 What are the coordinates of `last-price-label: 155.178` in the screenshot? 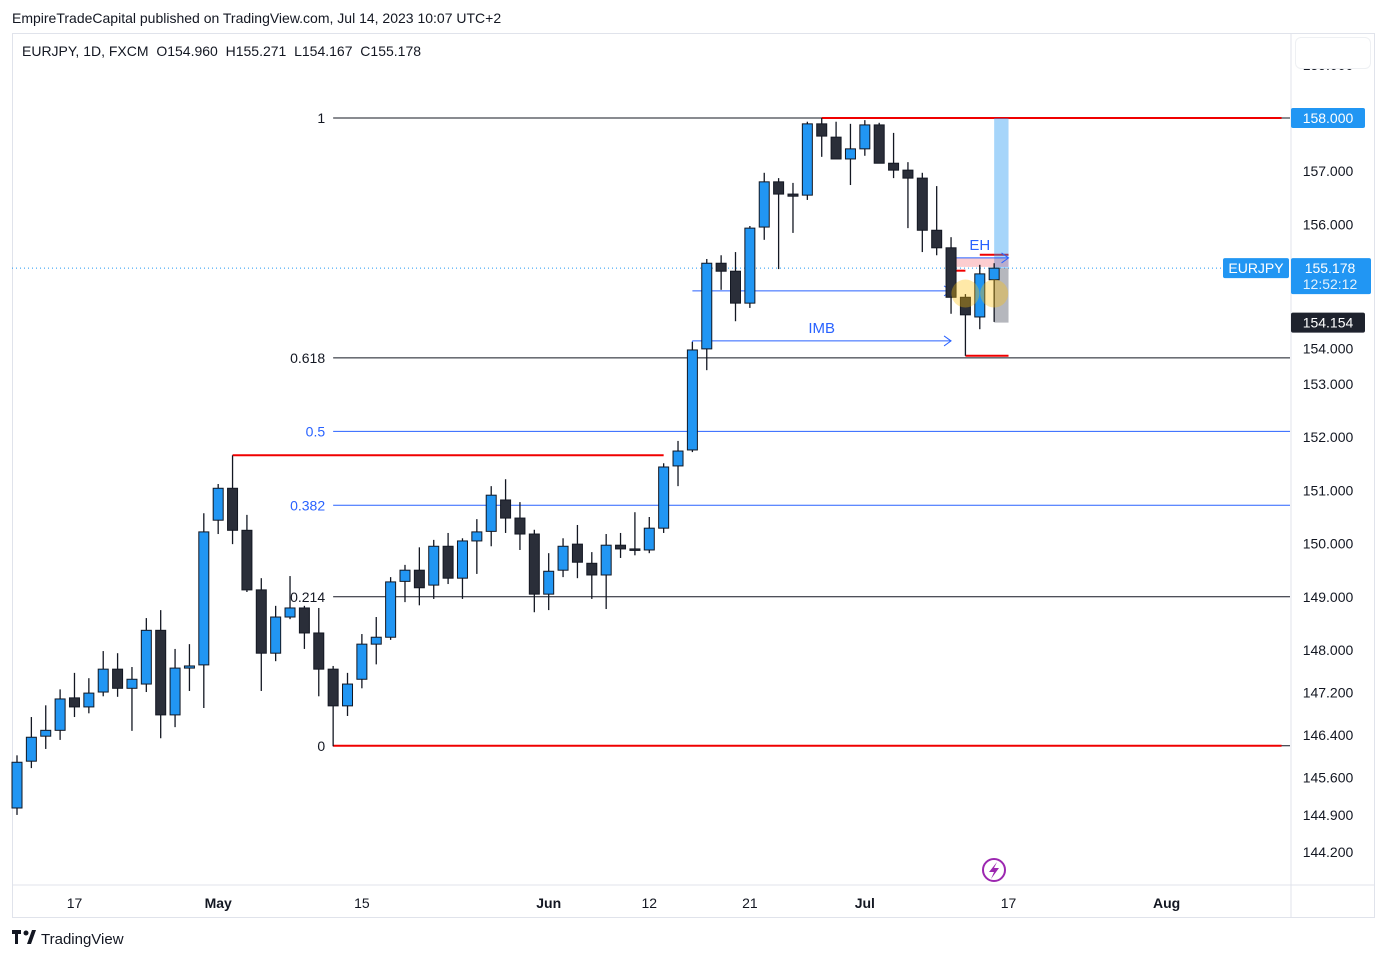 It's located at (1330, 268).